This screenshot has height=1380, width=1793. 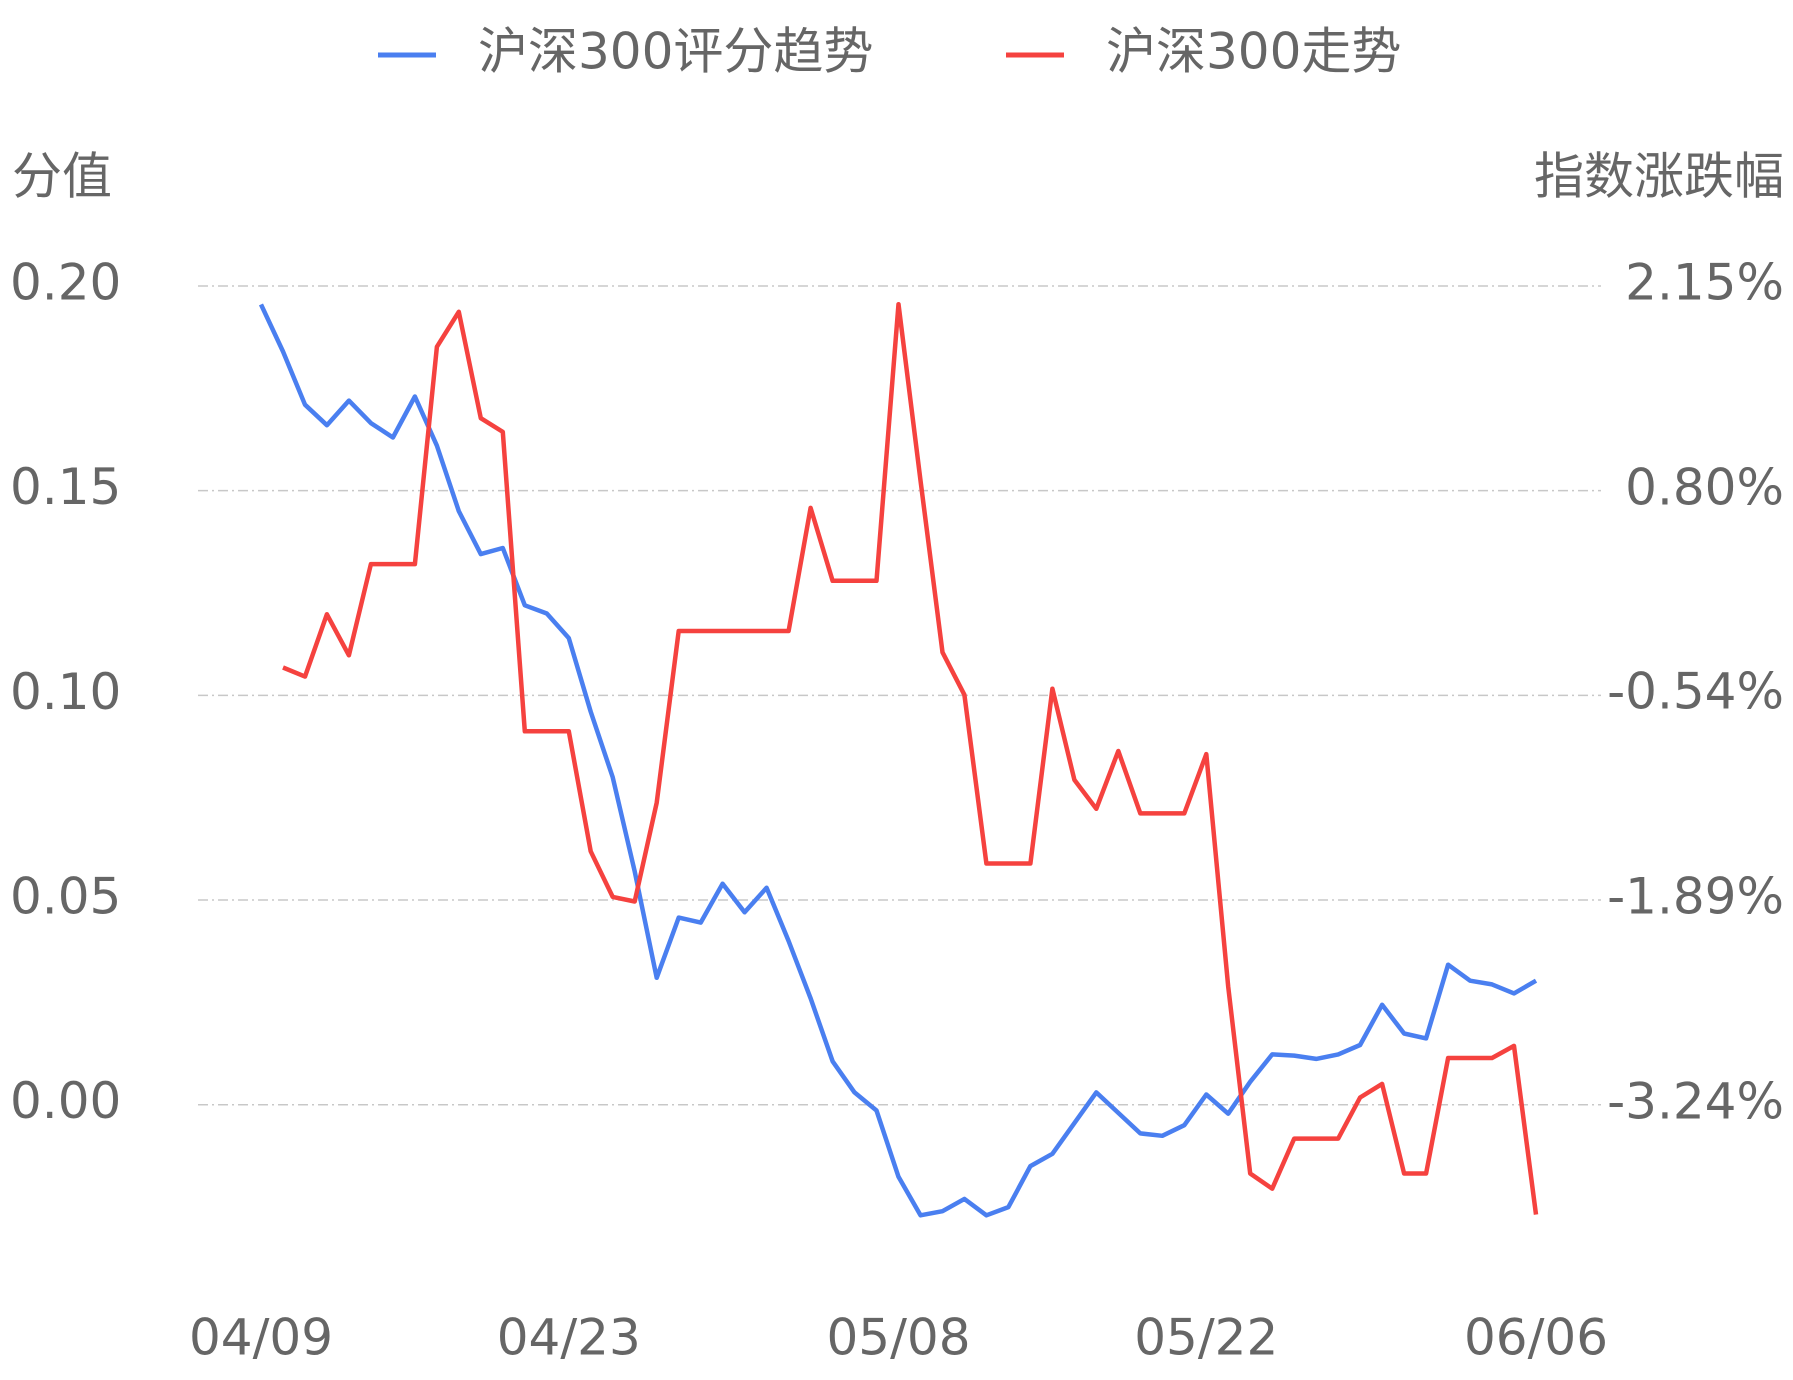 What do you see at coordinates (898, 1338) in the screenshot?
I see `x-tick-label: 05/08` at bounding box center [898, 1338].